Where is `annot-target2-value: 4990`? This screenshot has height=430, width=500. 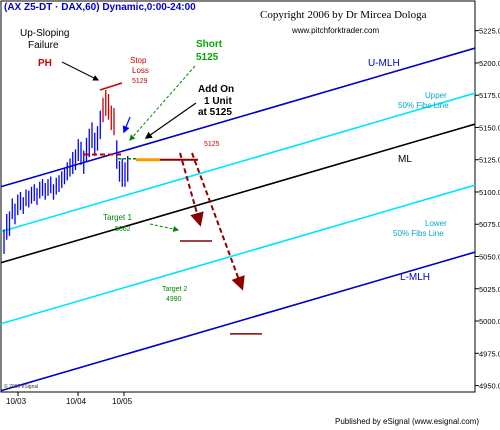
annot-target2-value: 4990 is located at coordinates (174, 299).